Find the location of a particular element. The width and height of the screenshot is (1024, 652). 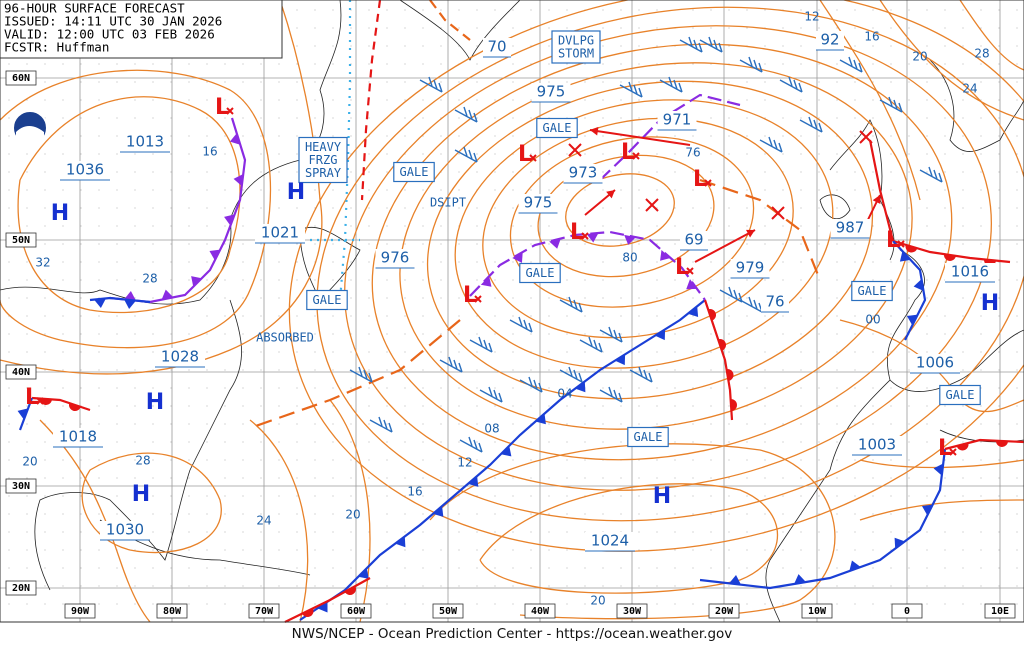

central-pressure: 1028 is located at coordinates (180, 357).